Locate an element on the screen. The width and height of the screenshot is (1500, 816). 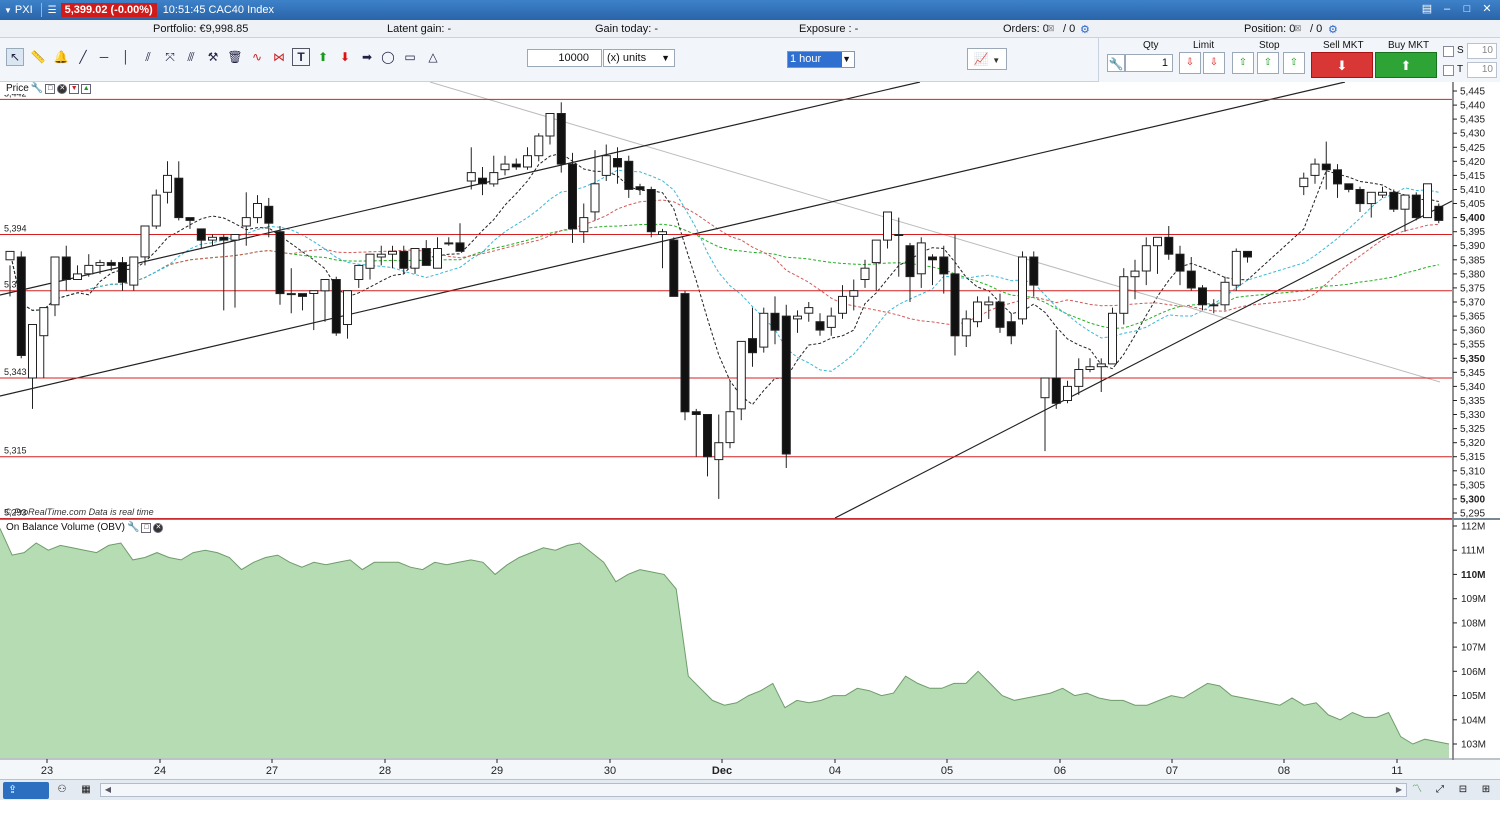
arrow-down-icon: ⬇ is located at coordinates (345, 57).